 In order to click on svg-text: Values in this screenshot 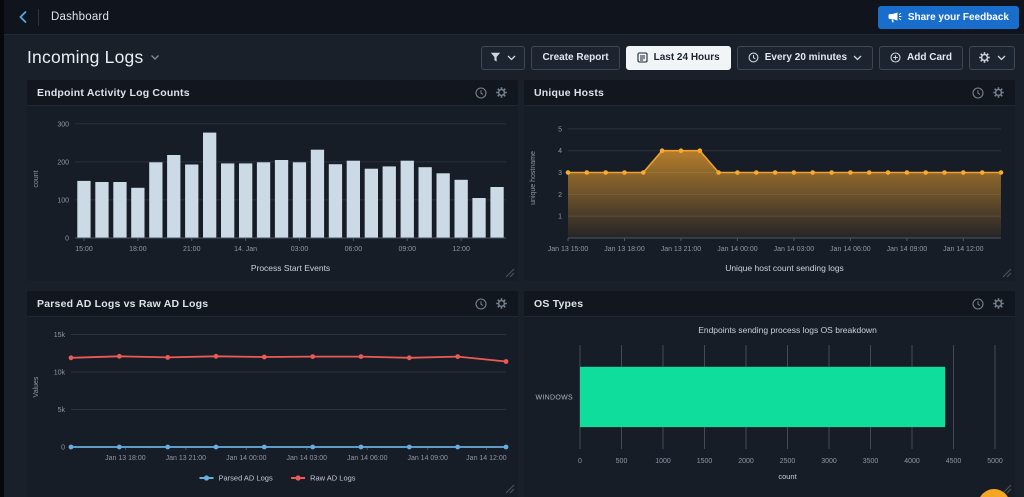, I will do `click(36, 386)`.